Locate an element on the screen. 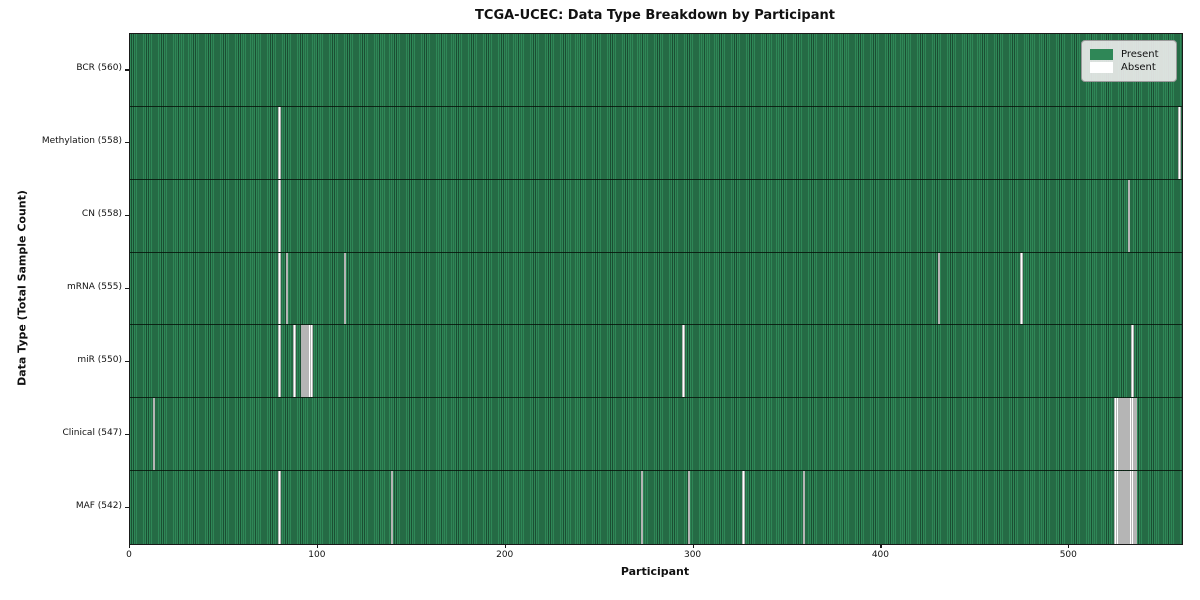  legend-item-present: Present is located at coordinates (1129, 54).